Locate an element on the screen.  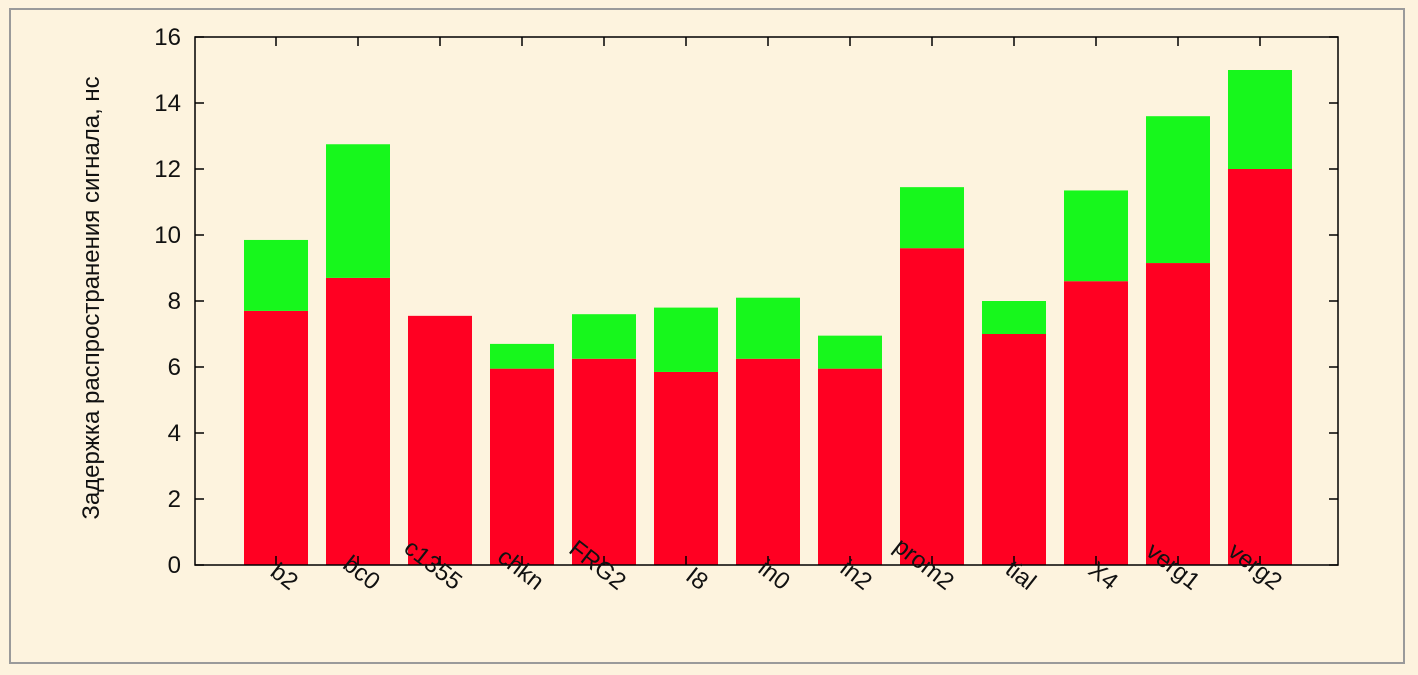
bar-segment-base-in0 is located at coordinates (768, 461).